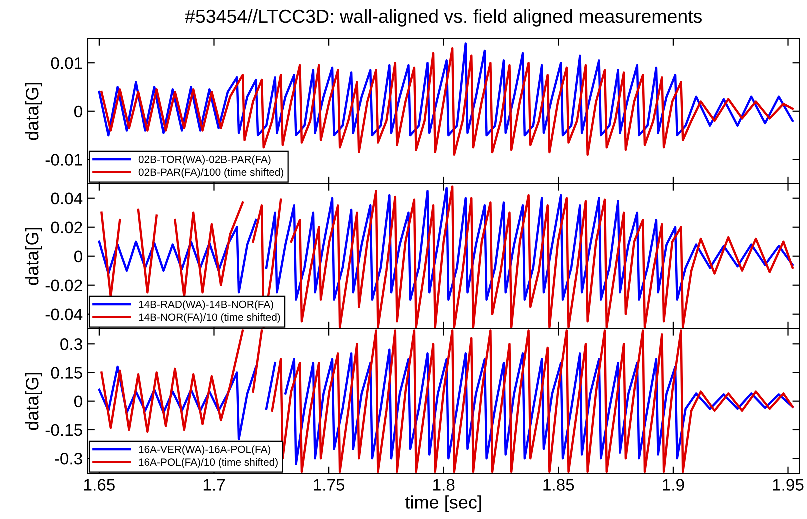  Describe the element at coordinates (559, 485) in the screenshot. I see `x-tick-label: 1.85` at that location.